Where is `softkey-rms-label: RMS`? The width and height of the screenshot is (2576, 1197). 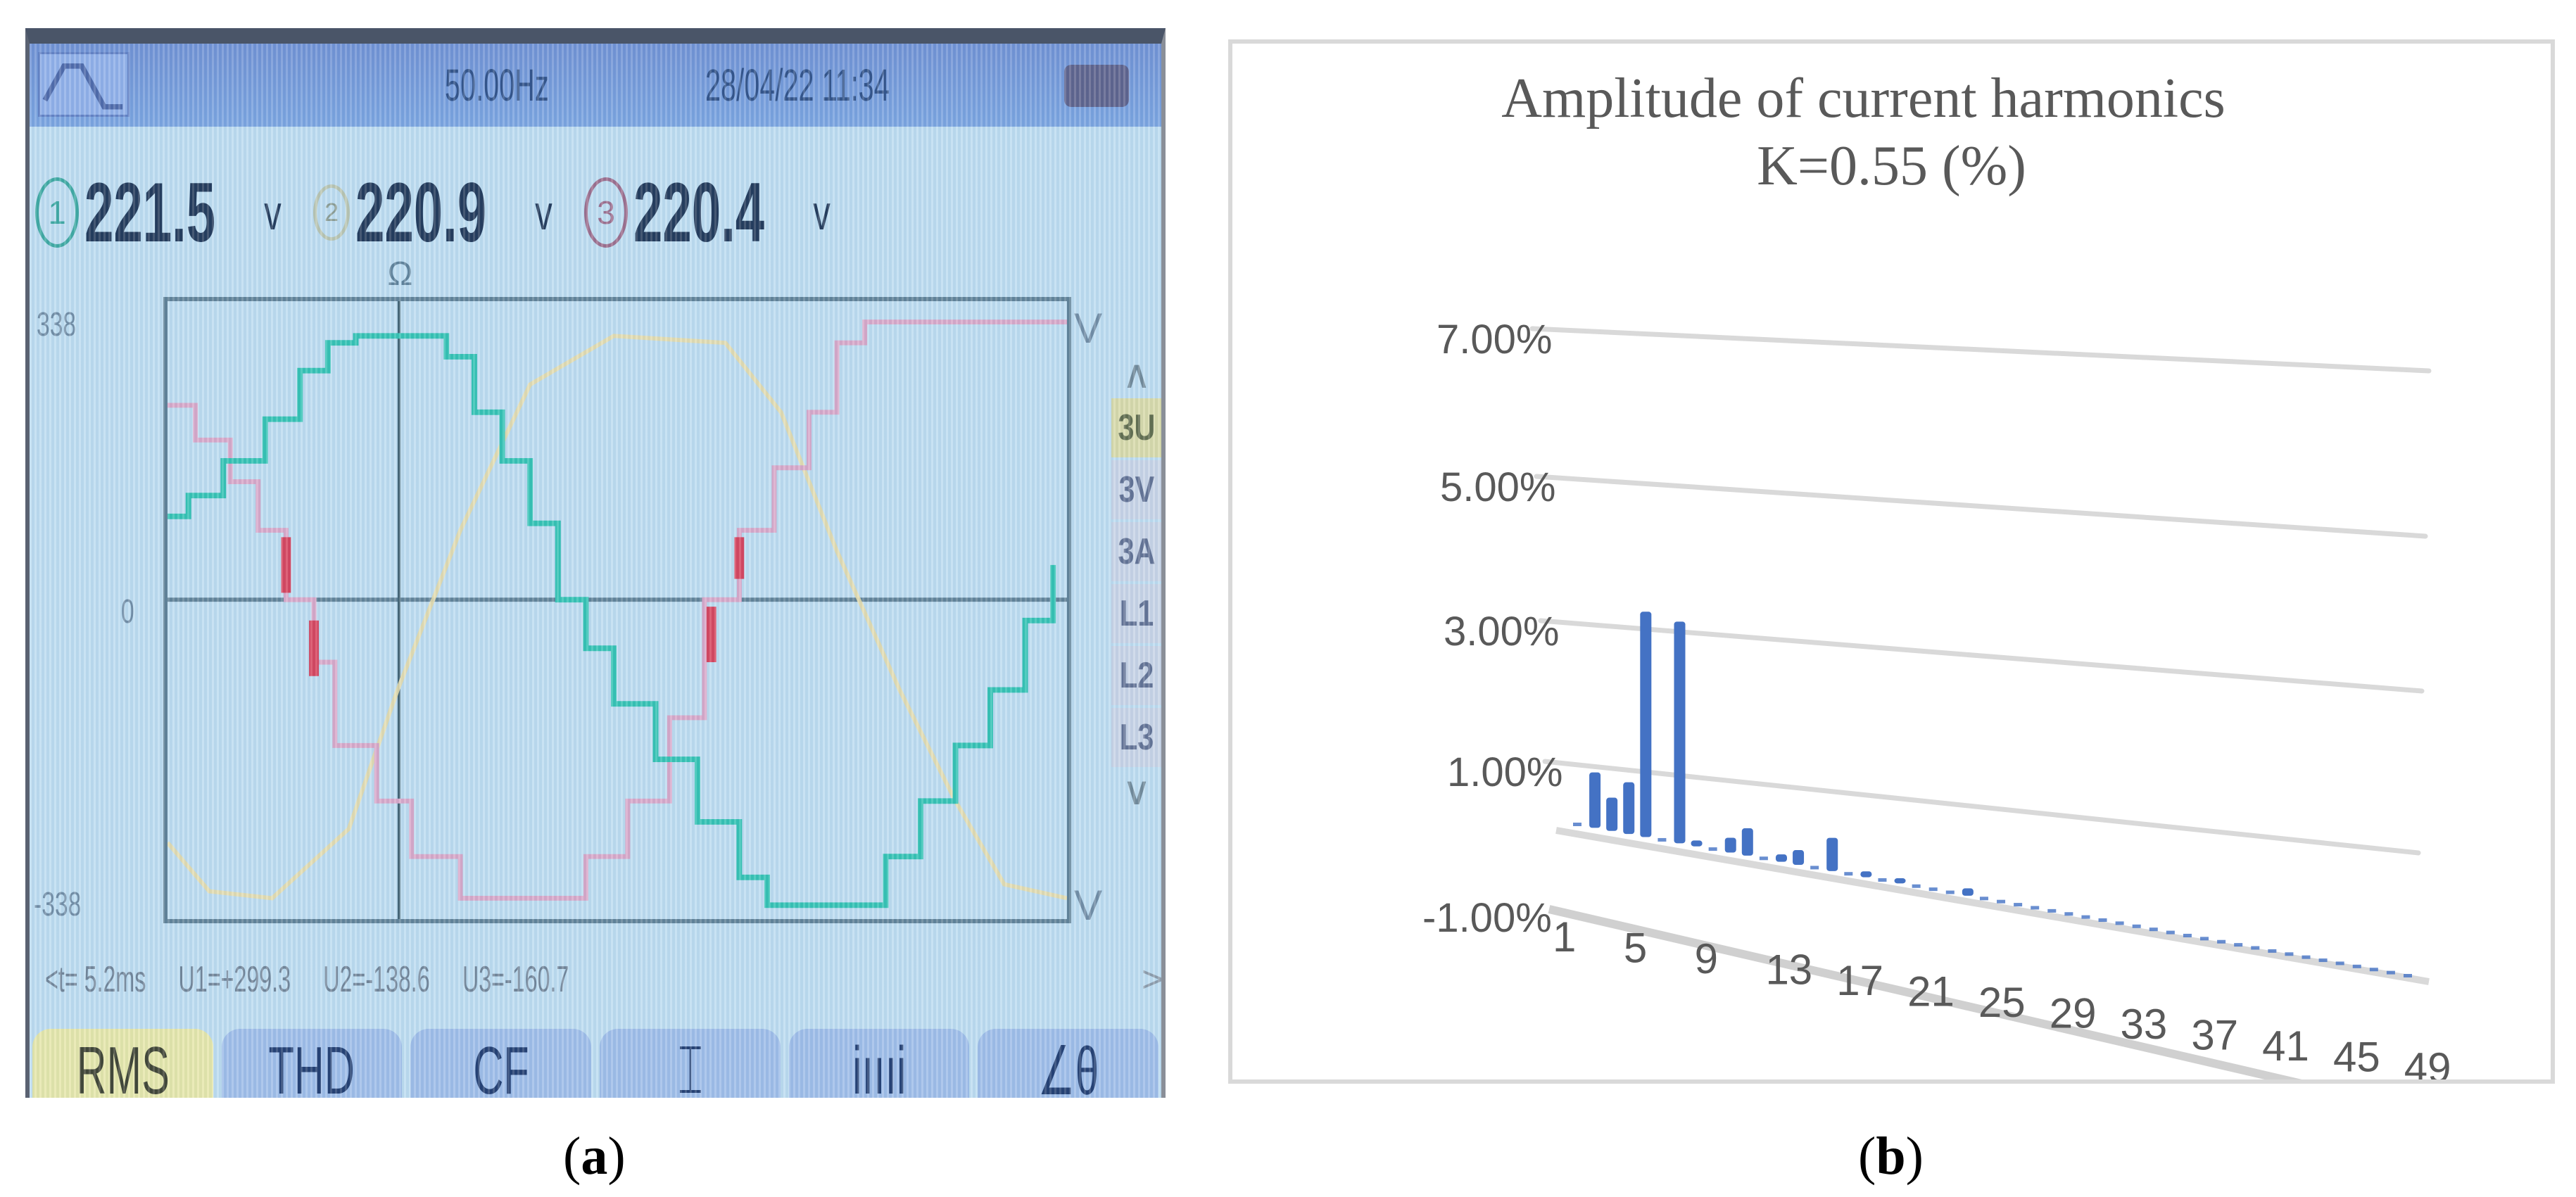
softkey-rms-label: RMS is located at coordinates (123, 1065).